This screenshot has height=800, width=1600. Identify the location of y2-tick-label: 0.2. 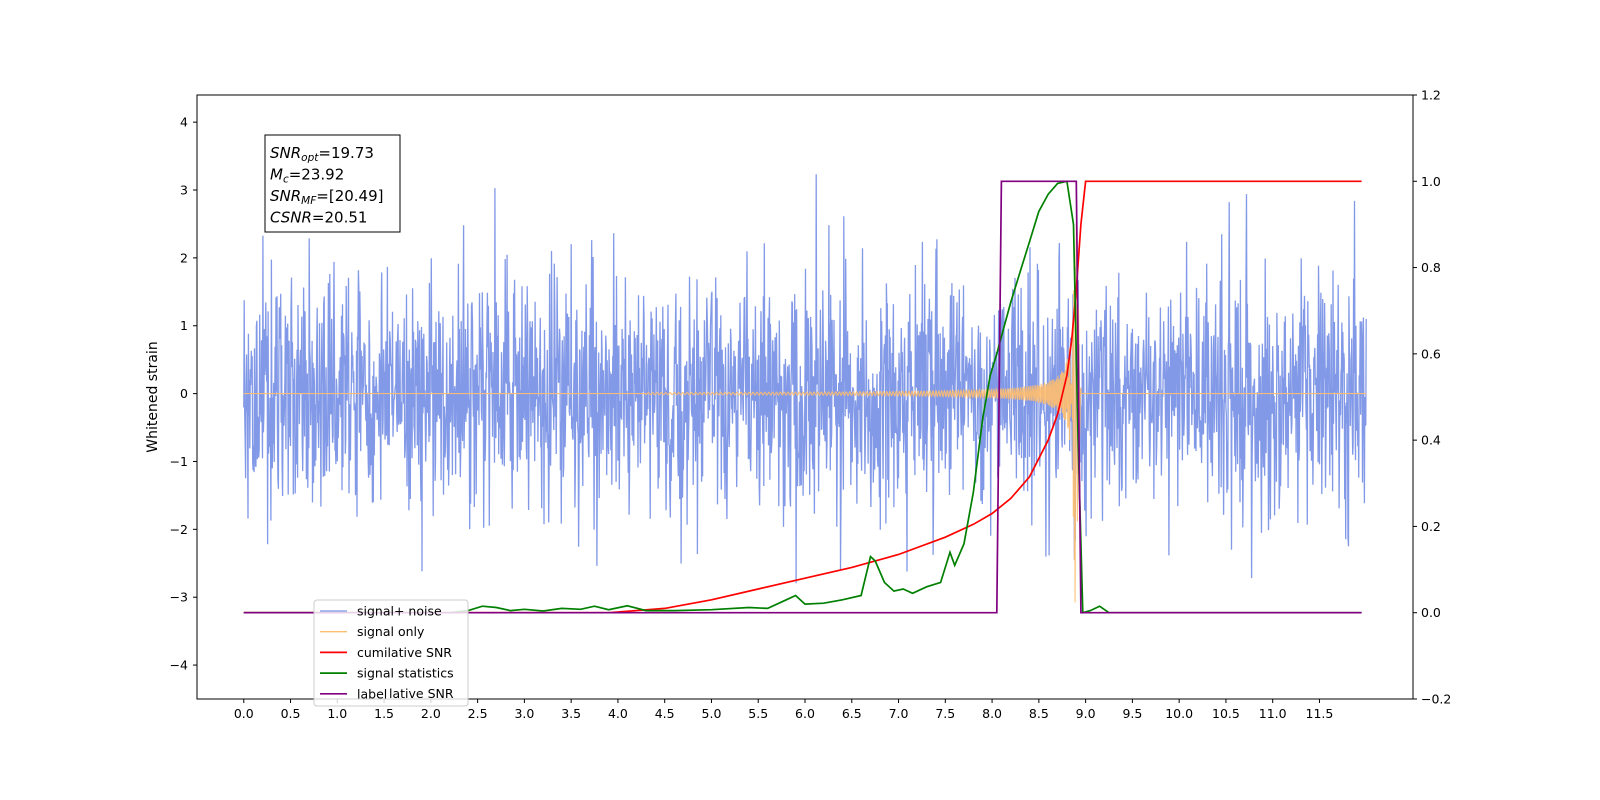
(1431, 526).